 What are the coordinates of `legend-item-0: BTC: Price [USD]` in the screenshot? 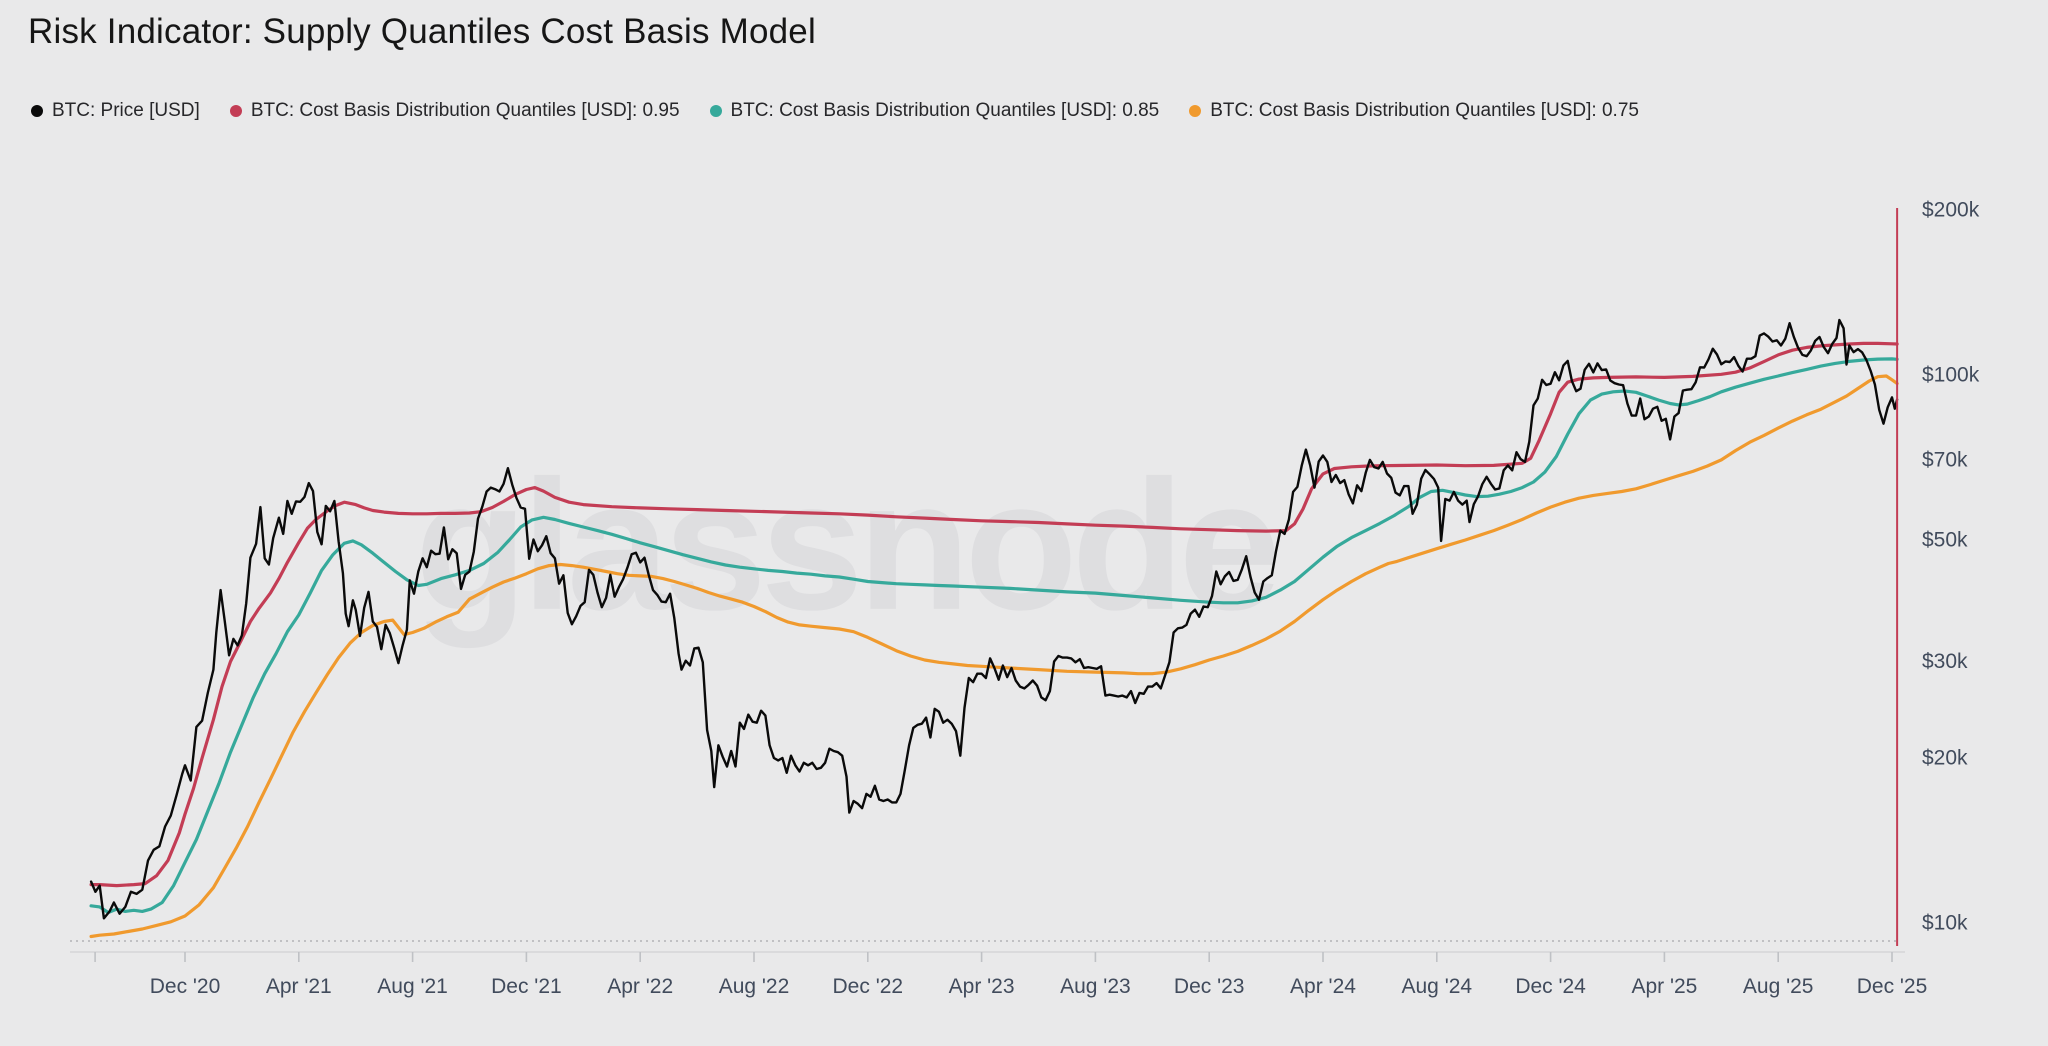 It's located at (115, 111).